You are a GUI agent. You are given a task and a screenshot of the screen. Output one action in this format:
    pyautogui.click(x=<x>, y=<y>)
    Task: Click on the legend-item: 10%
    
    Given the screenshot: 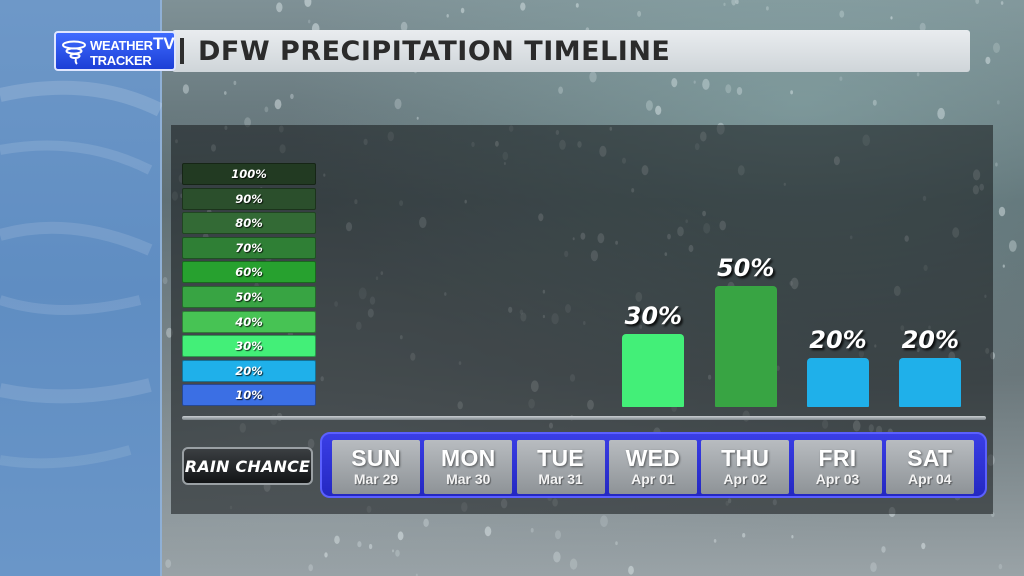 What is the action you would take?
    pyautogui.click(x=249, y=395)
    